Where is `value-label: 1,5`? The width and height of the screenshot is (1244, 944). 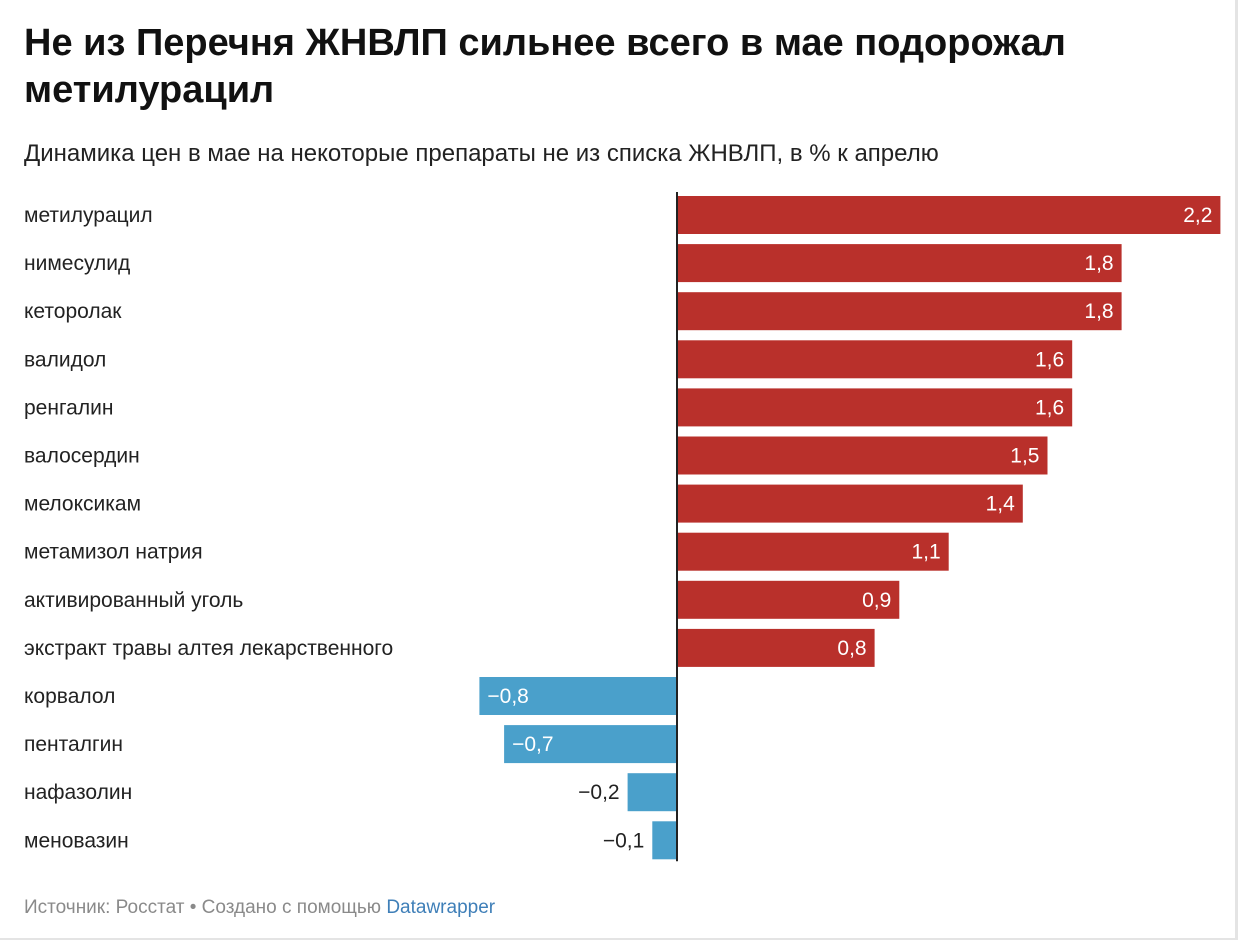 value-label: 1,5 is located at coordinates (1024, 456).